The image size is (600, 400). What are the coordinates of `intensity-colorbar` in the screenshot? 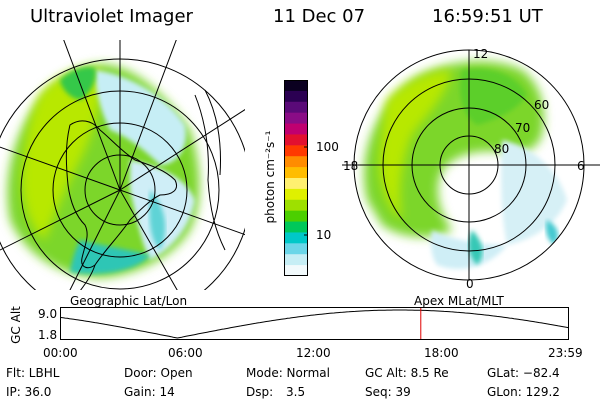 It's located at (296, 178).